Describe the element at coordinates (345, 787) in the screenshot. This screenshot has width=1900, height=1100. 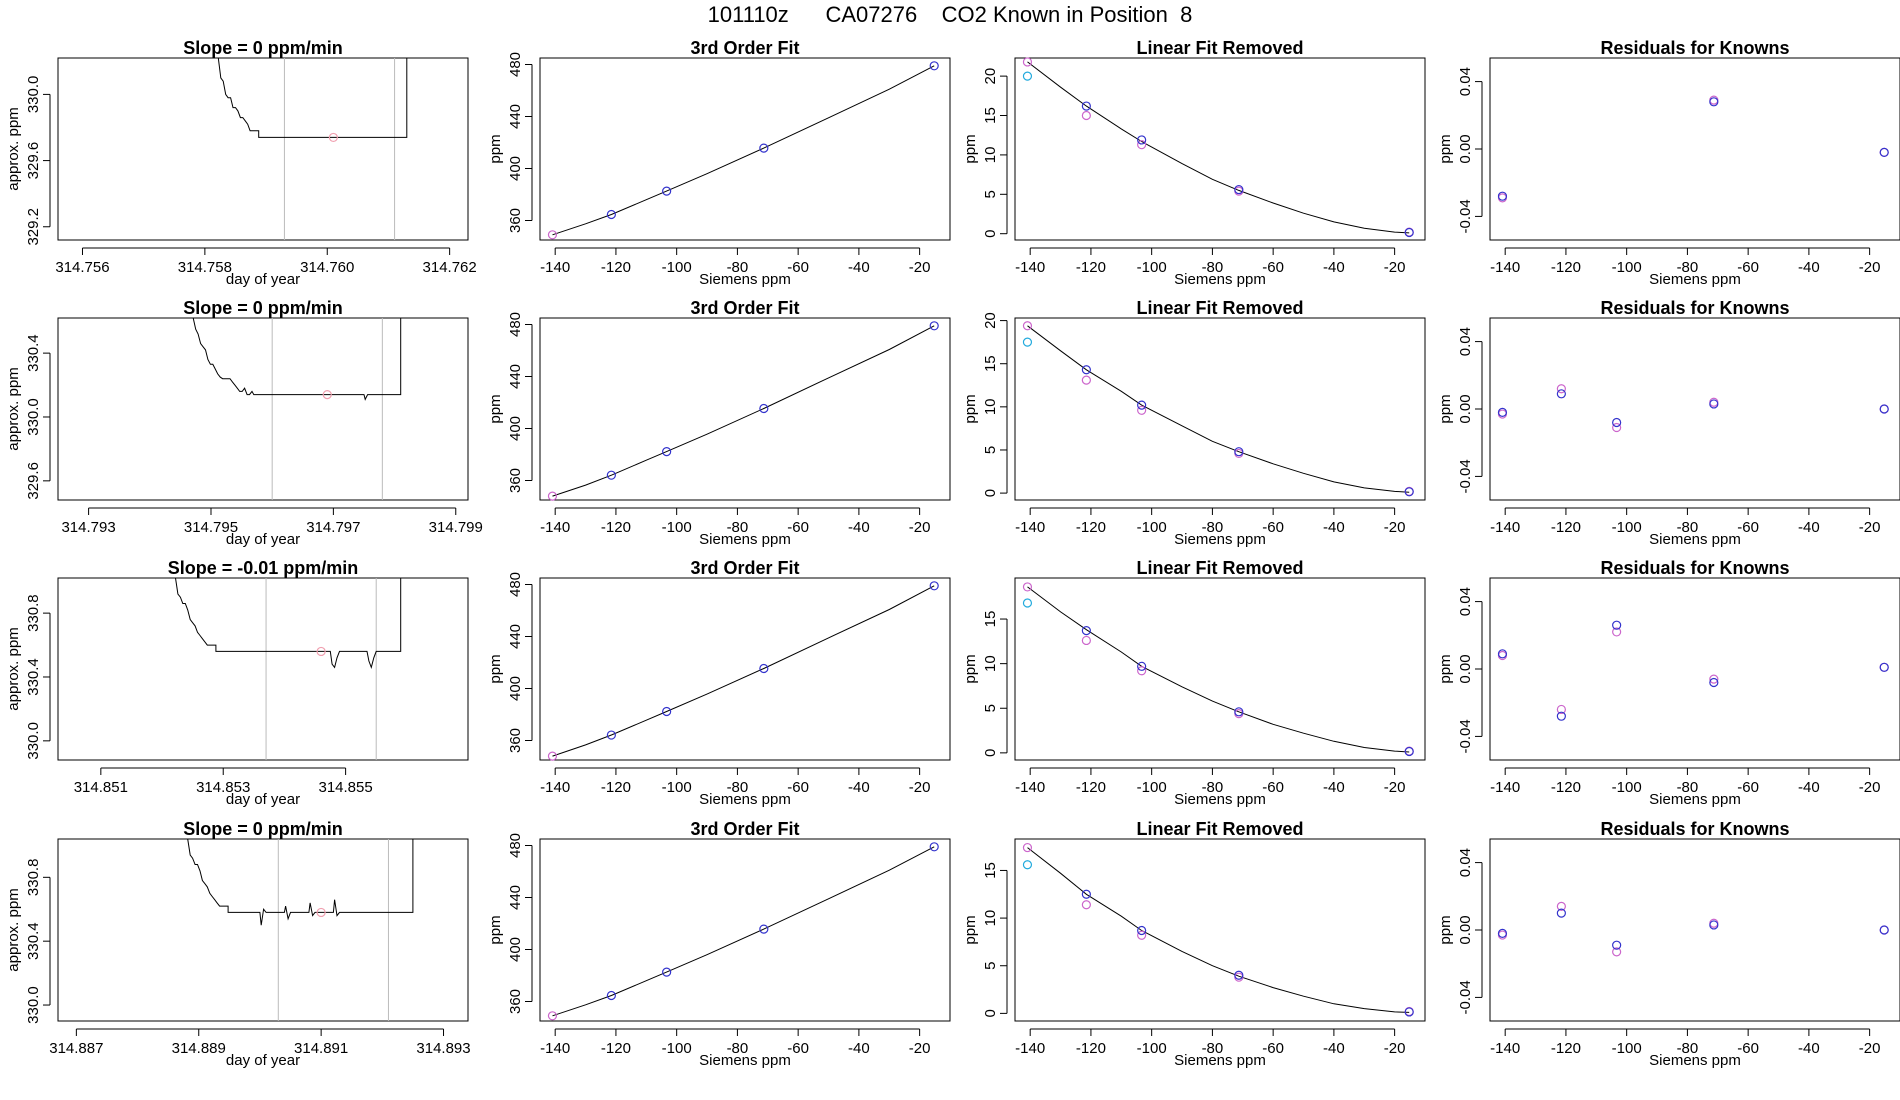
I see `x-tick-label: 314.855` at that location.